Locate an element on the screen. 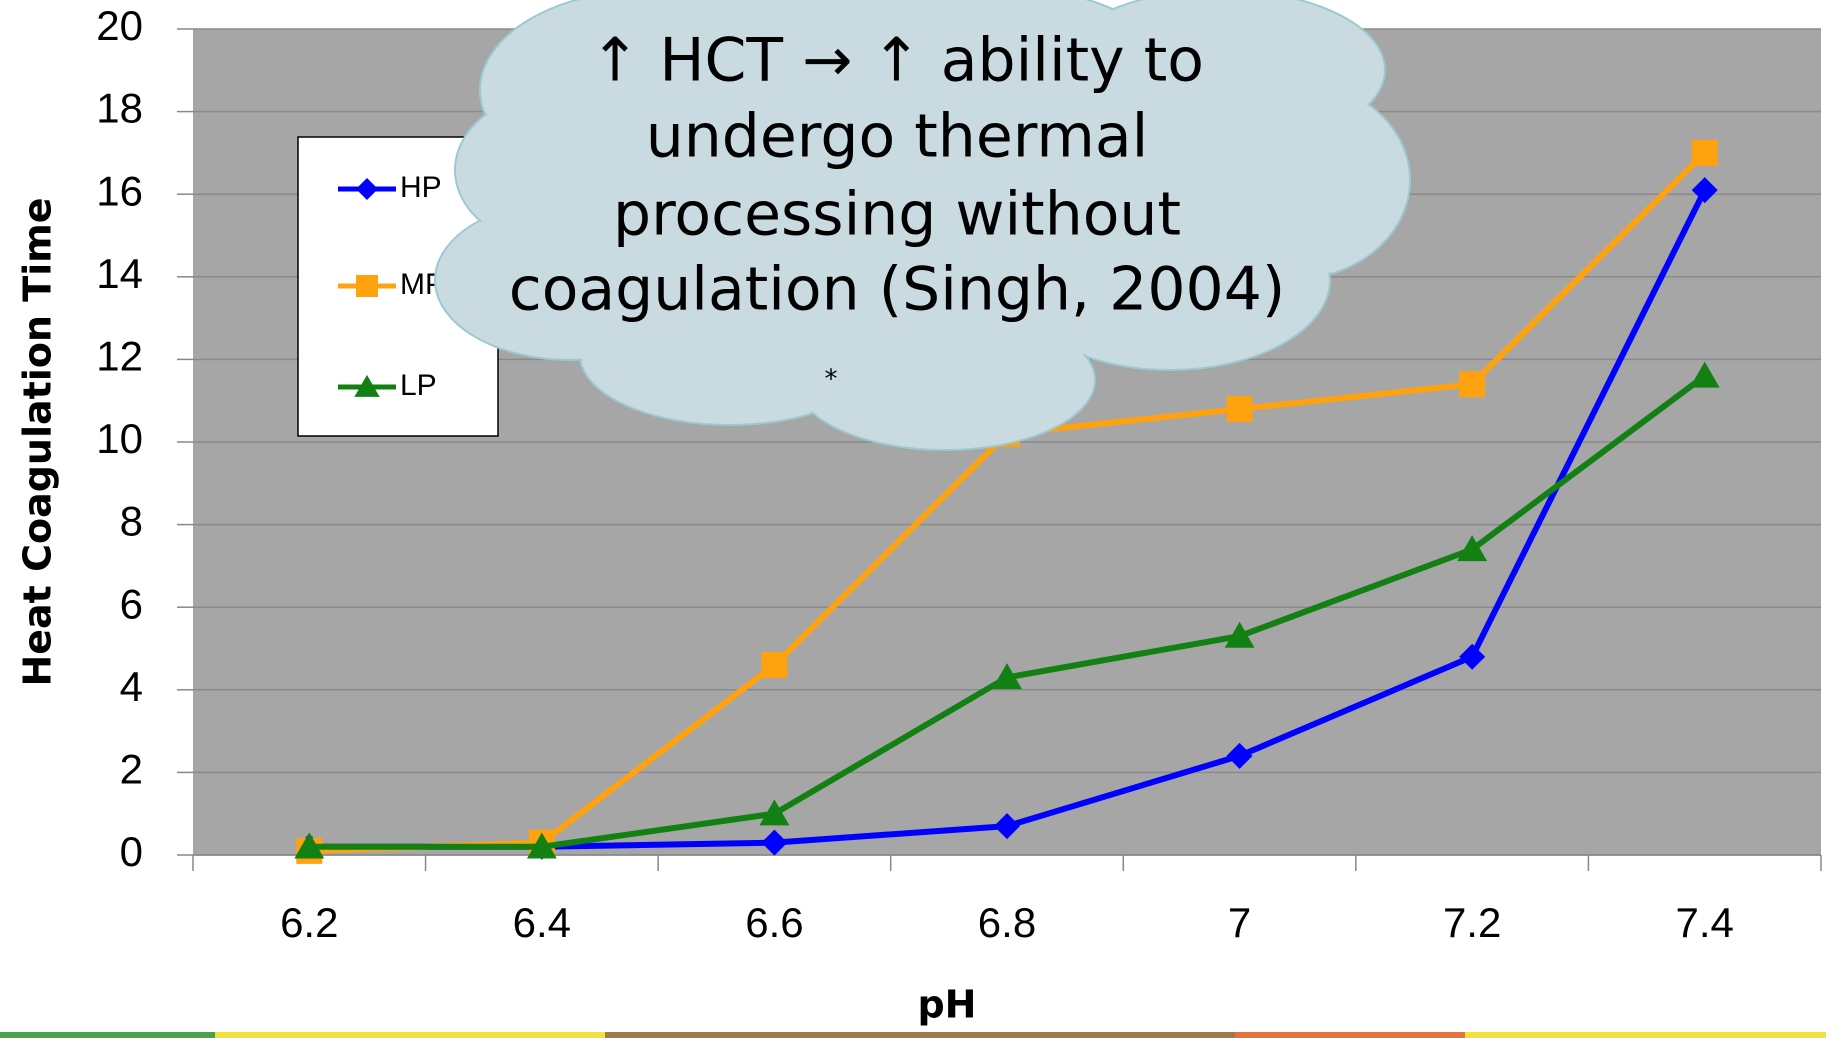 The image size is (1826, 1038). x-tick-label: 6.4 is located at coordinates (542, 922).